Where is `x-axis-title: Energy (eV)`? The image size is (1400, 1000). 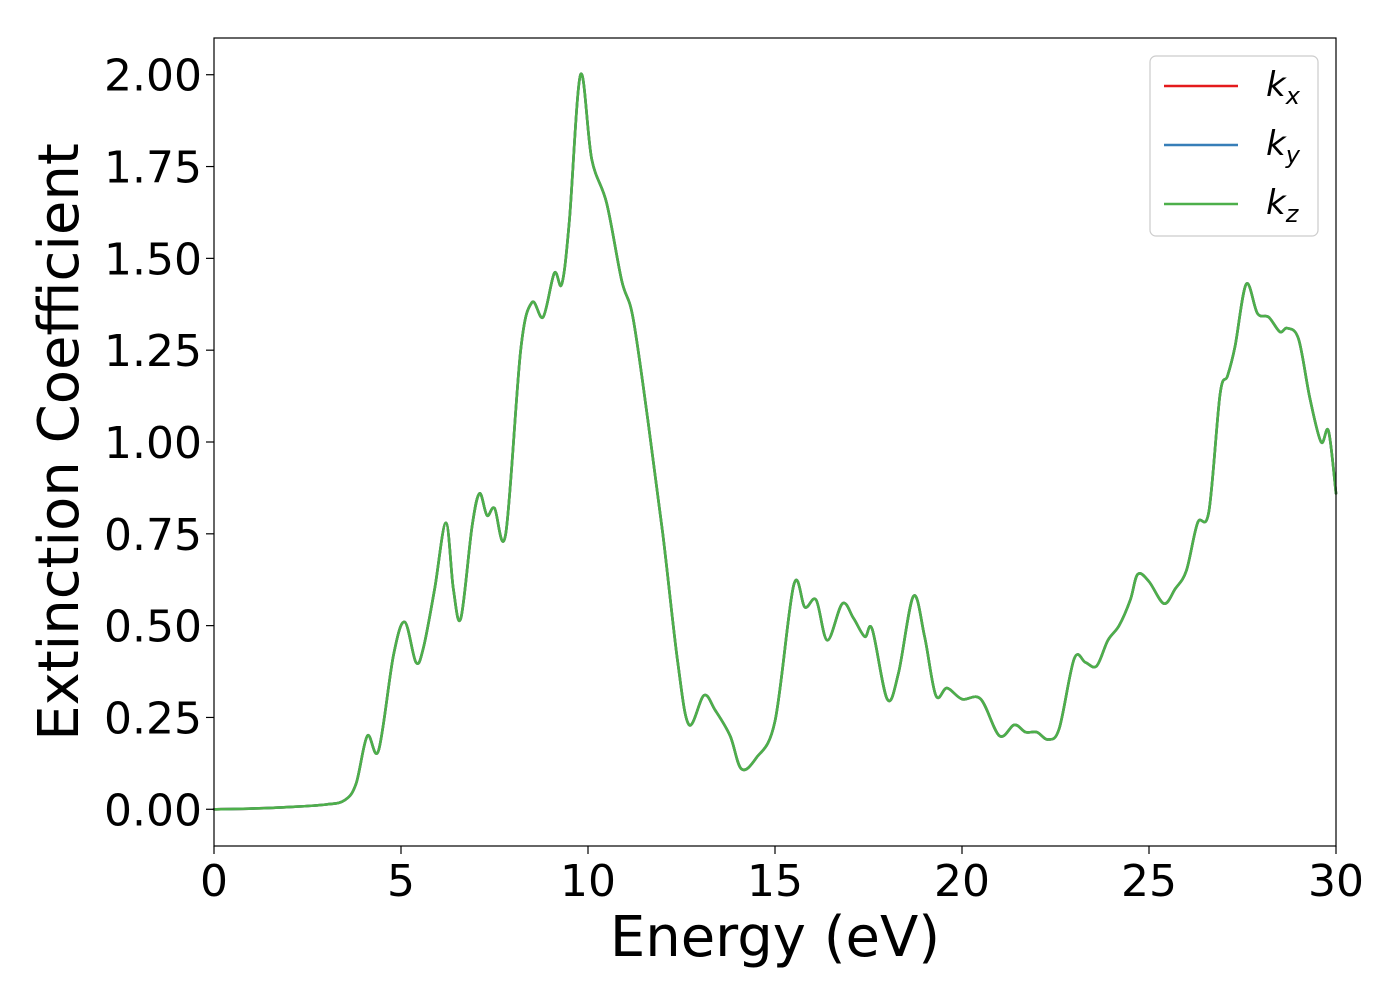
x-axis-title: Energy (eV) is located at coordinates (775, 937).